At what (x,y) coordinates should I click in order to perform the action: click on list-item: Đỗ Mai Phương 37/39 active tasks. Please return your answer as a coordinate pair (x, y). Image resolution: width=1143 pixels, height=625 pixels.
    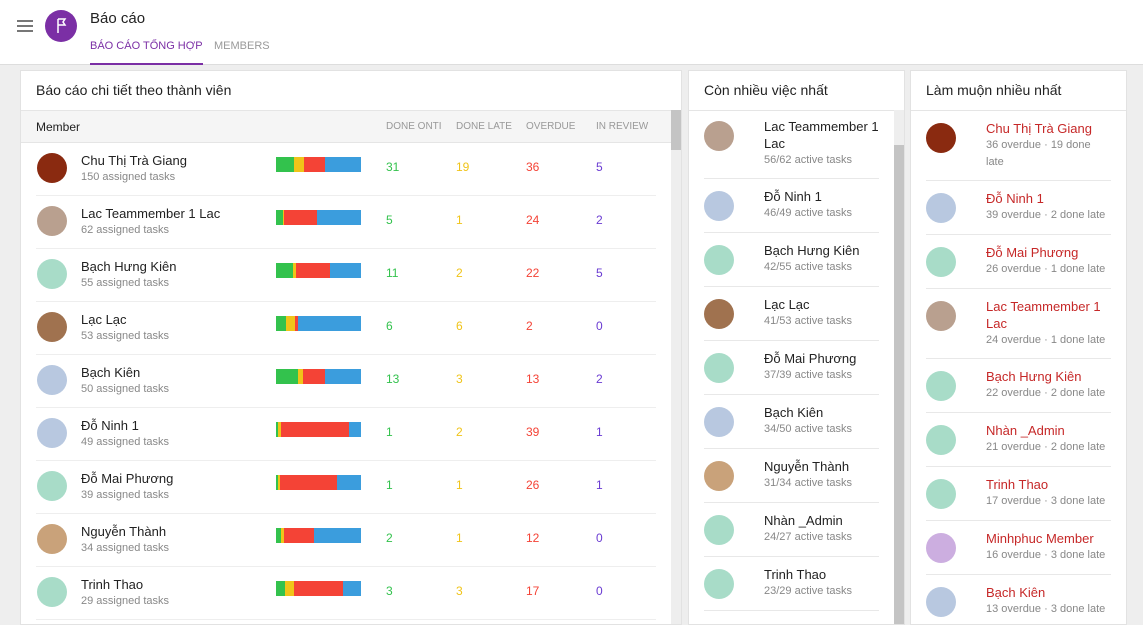
    Looking at the image, I should click on (791, 368).